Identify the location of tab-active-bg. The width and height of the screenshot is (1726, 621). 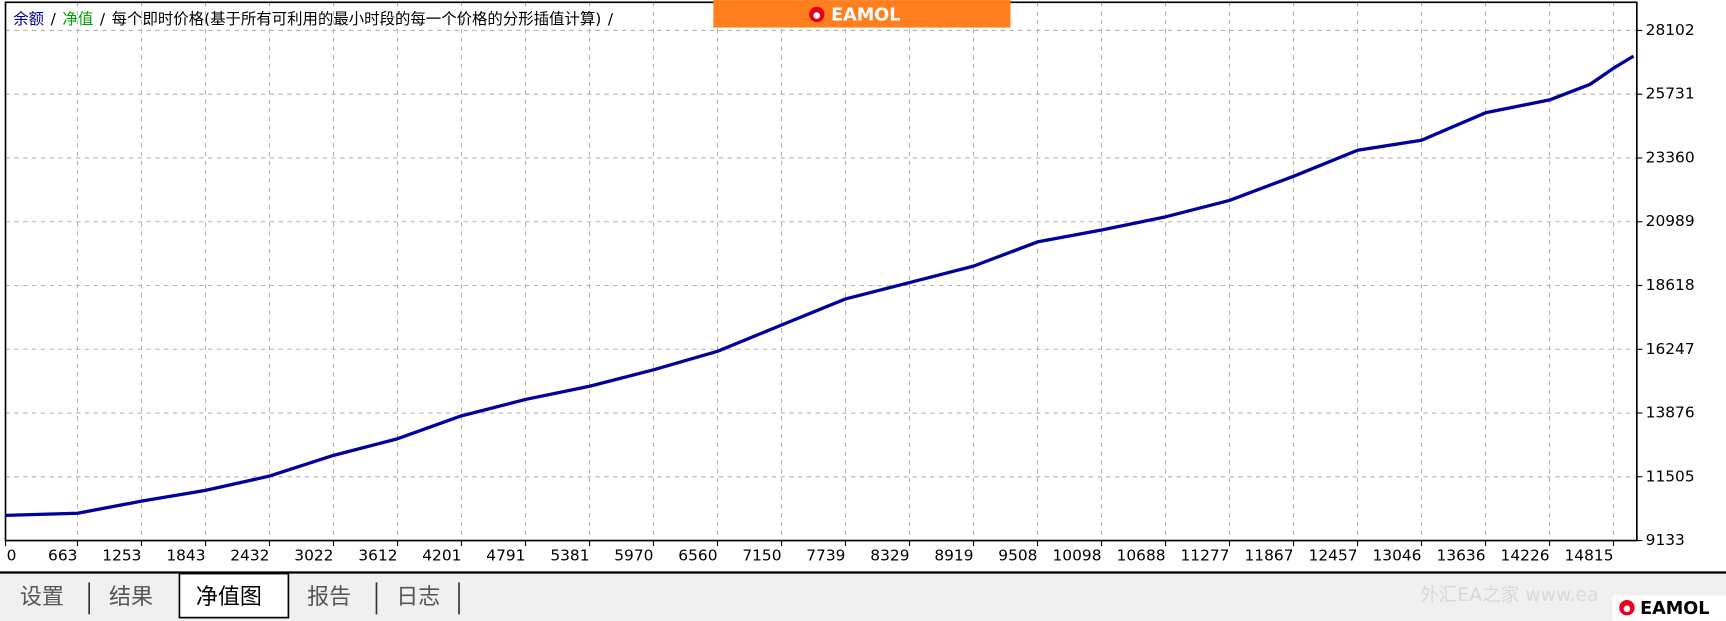
(234, 595).